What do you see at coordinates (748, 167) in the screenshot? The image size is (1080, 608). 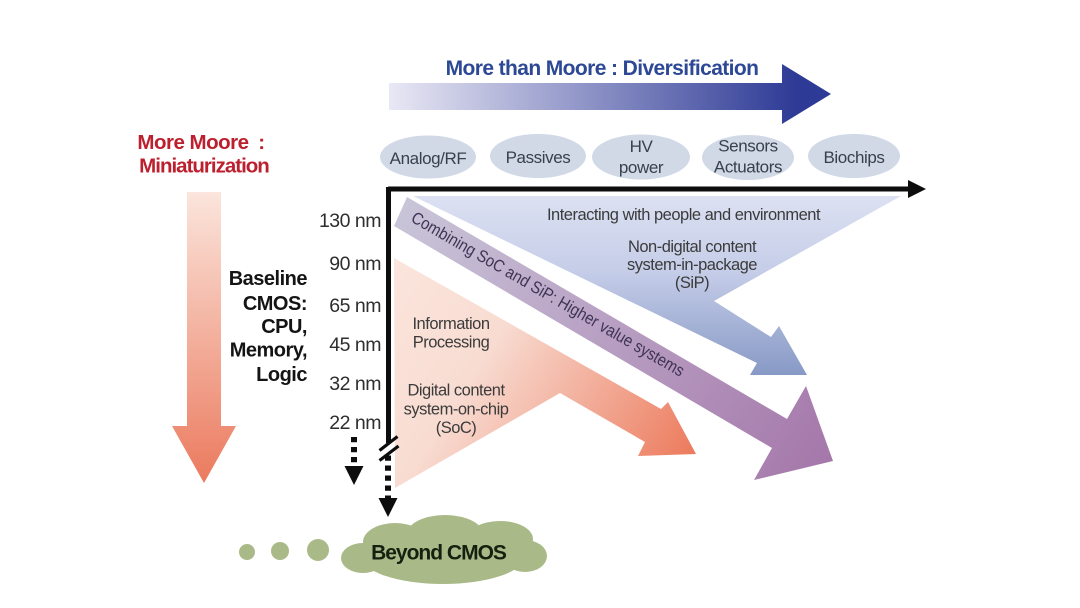 I see `svg-text: Actuators` at bounding box center [748, 167].